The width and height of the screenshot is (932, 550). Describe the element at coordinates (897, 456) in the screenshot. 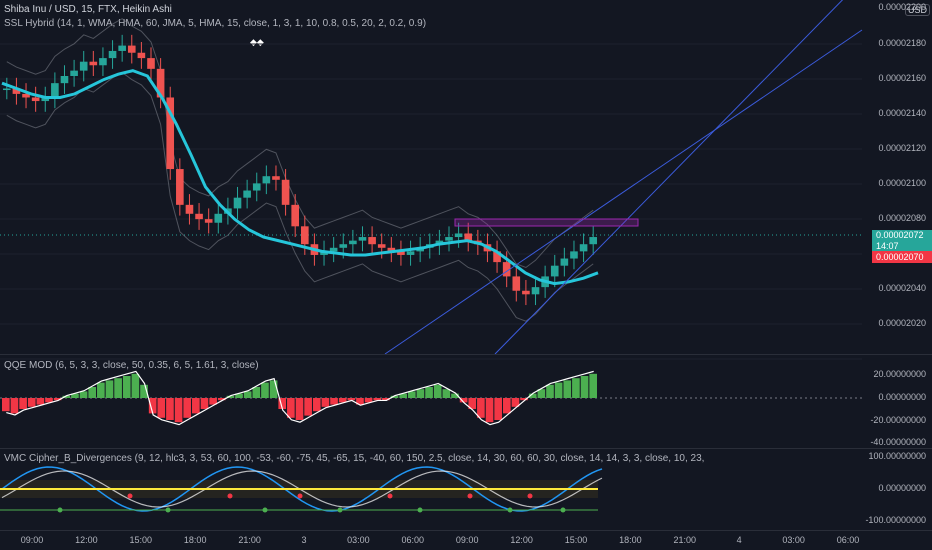

I see `vmc-tick: 100.00000000` at that location.